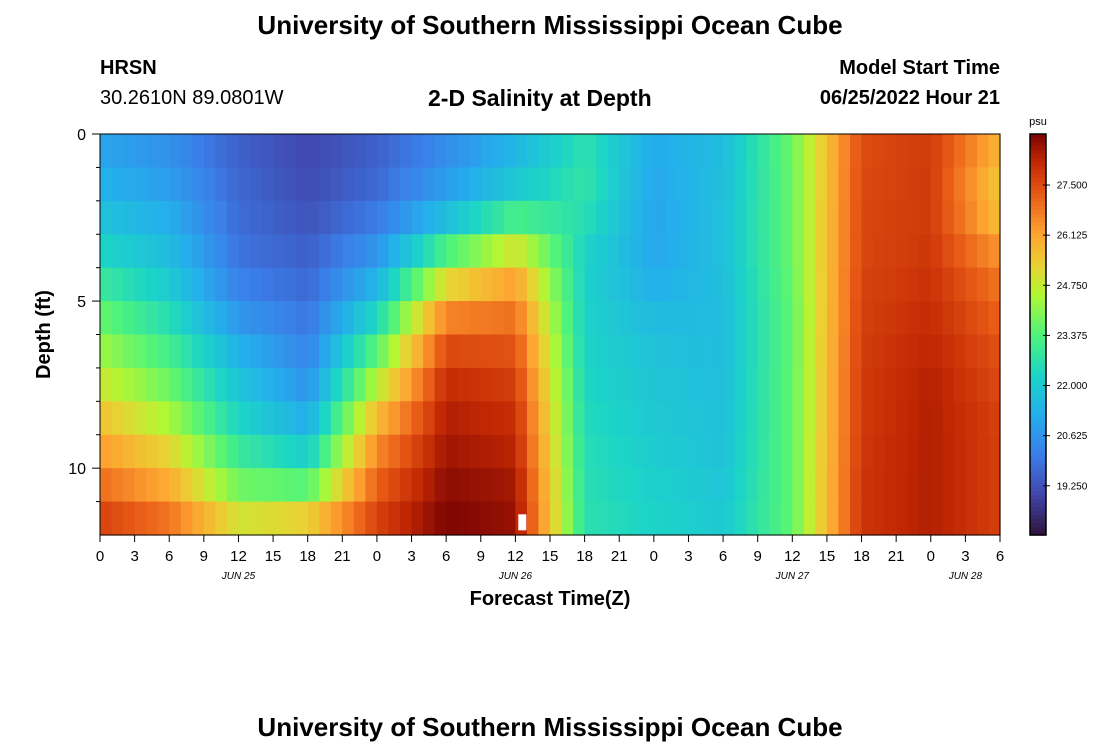 This screenshot has height=750, width=1100. Describe the element at coordinates (81, 135) in the screenshot. I see `y-tick-label: 0` at that location.